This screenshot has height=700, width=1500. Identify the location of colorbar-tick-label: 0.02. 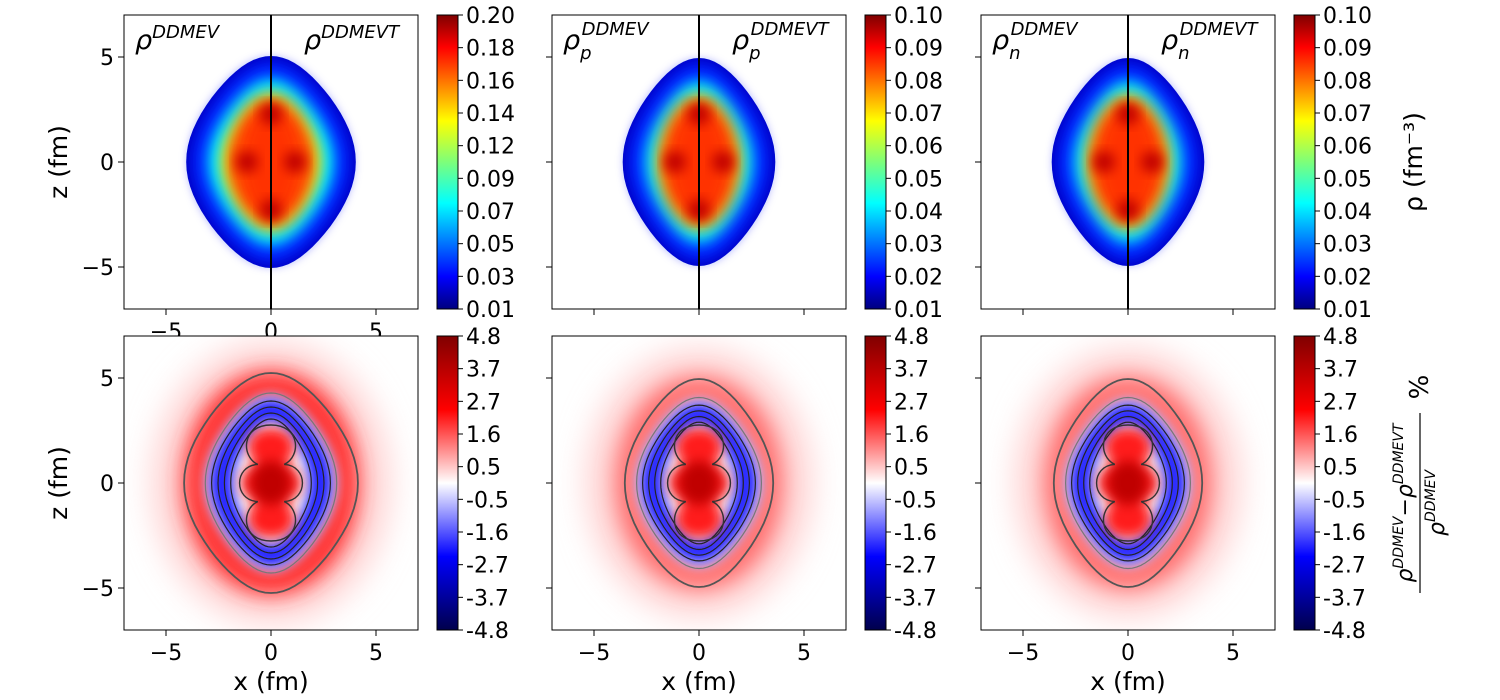
(918, 277).